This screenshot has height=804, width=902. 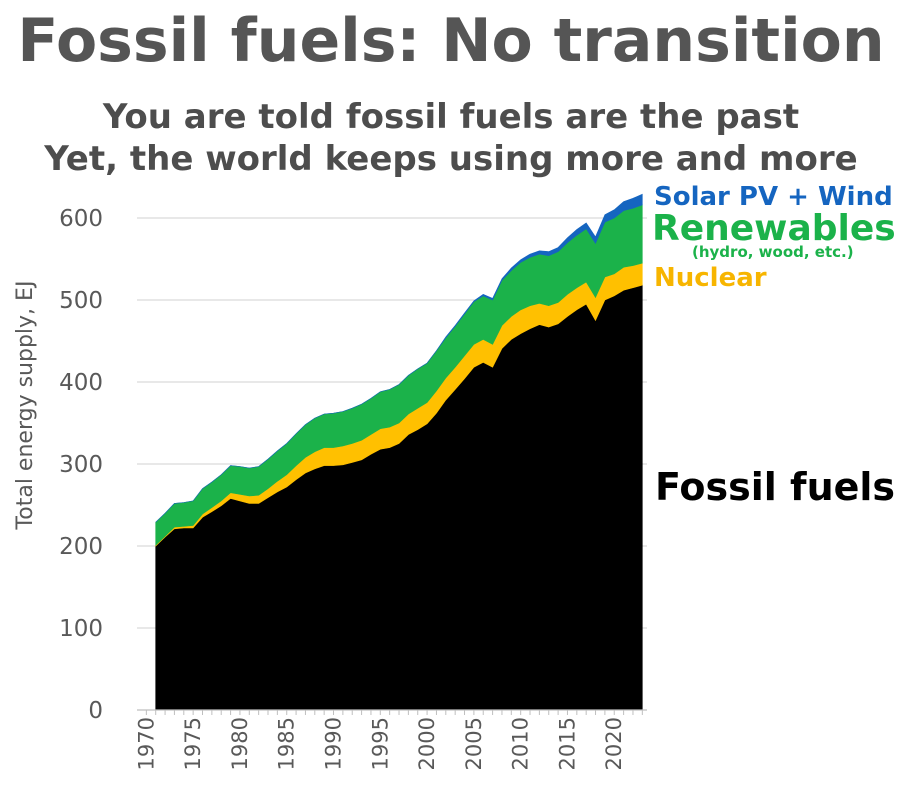 What do you see at coordinates (25, 406) in the screenshot?
I see `y-axis-label: Total energy supply, EJ` at bounding box center [25, 406].